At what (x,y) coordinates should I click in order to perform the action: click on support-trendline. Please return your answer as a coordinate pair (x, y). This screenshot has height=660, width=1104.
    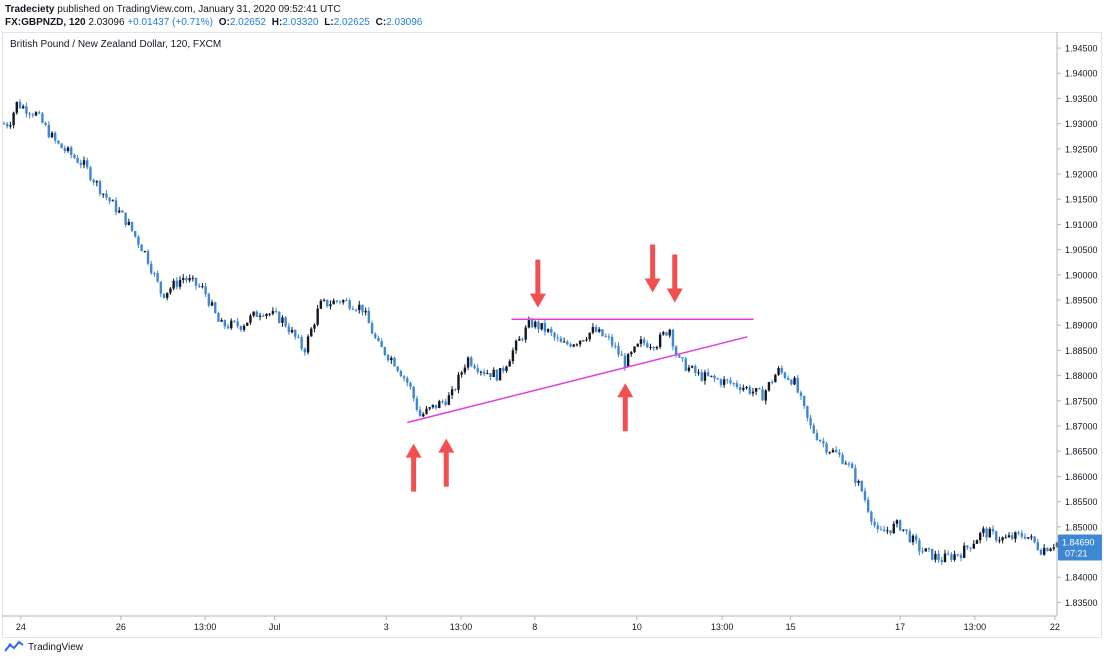
    Looking at the image, I should click on (577, 380).